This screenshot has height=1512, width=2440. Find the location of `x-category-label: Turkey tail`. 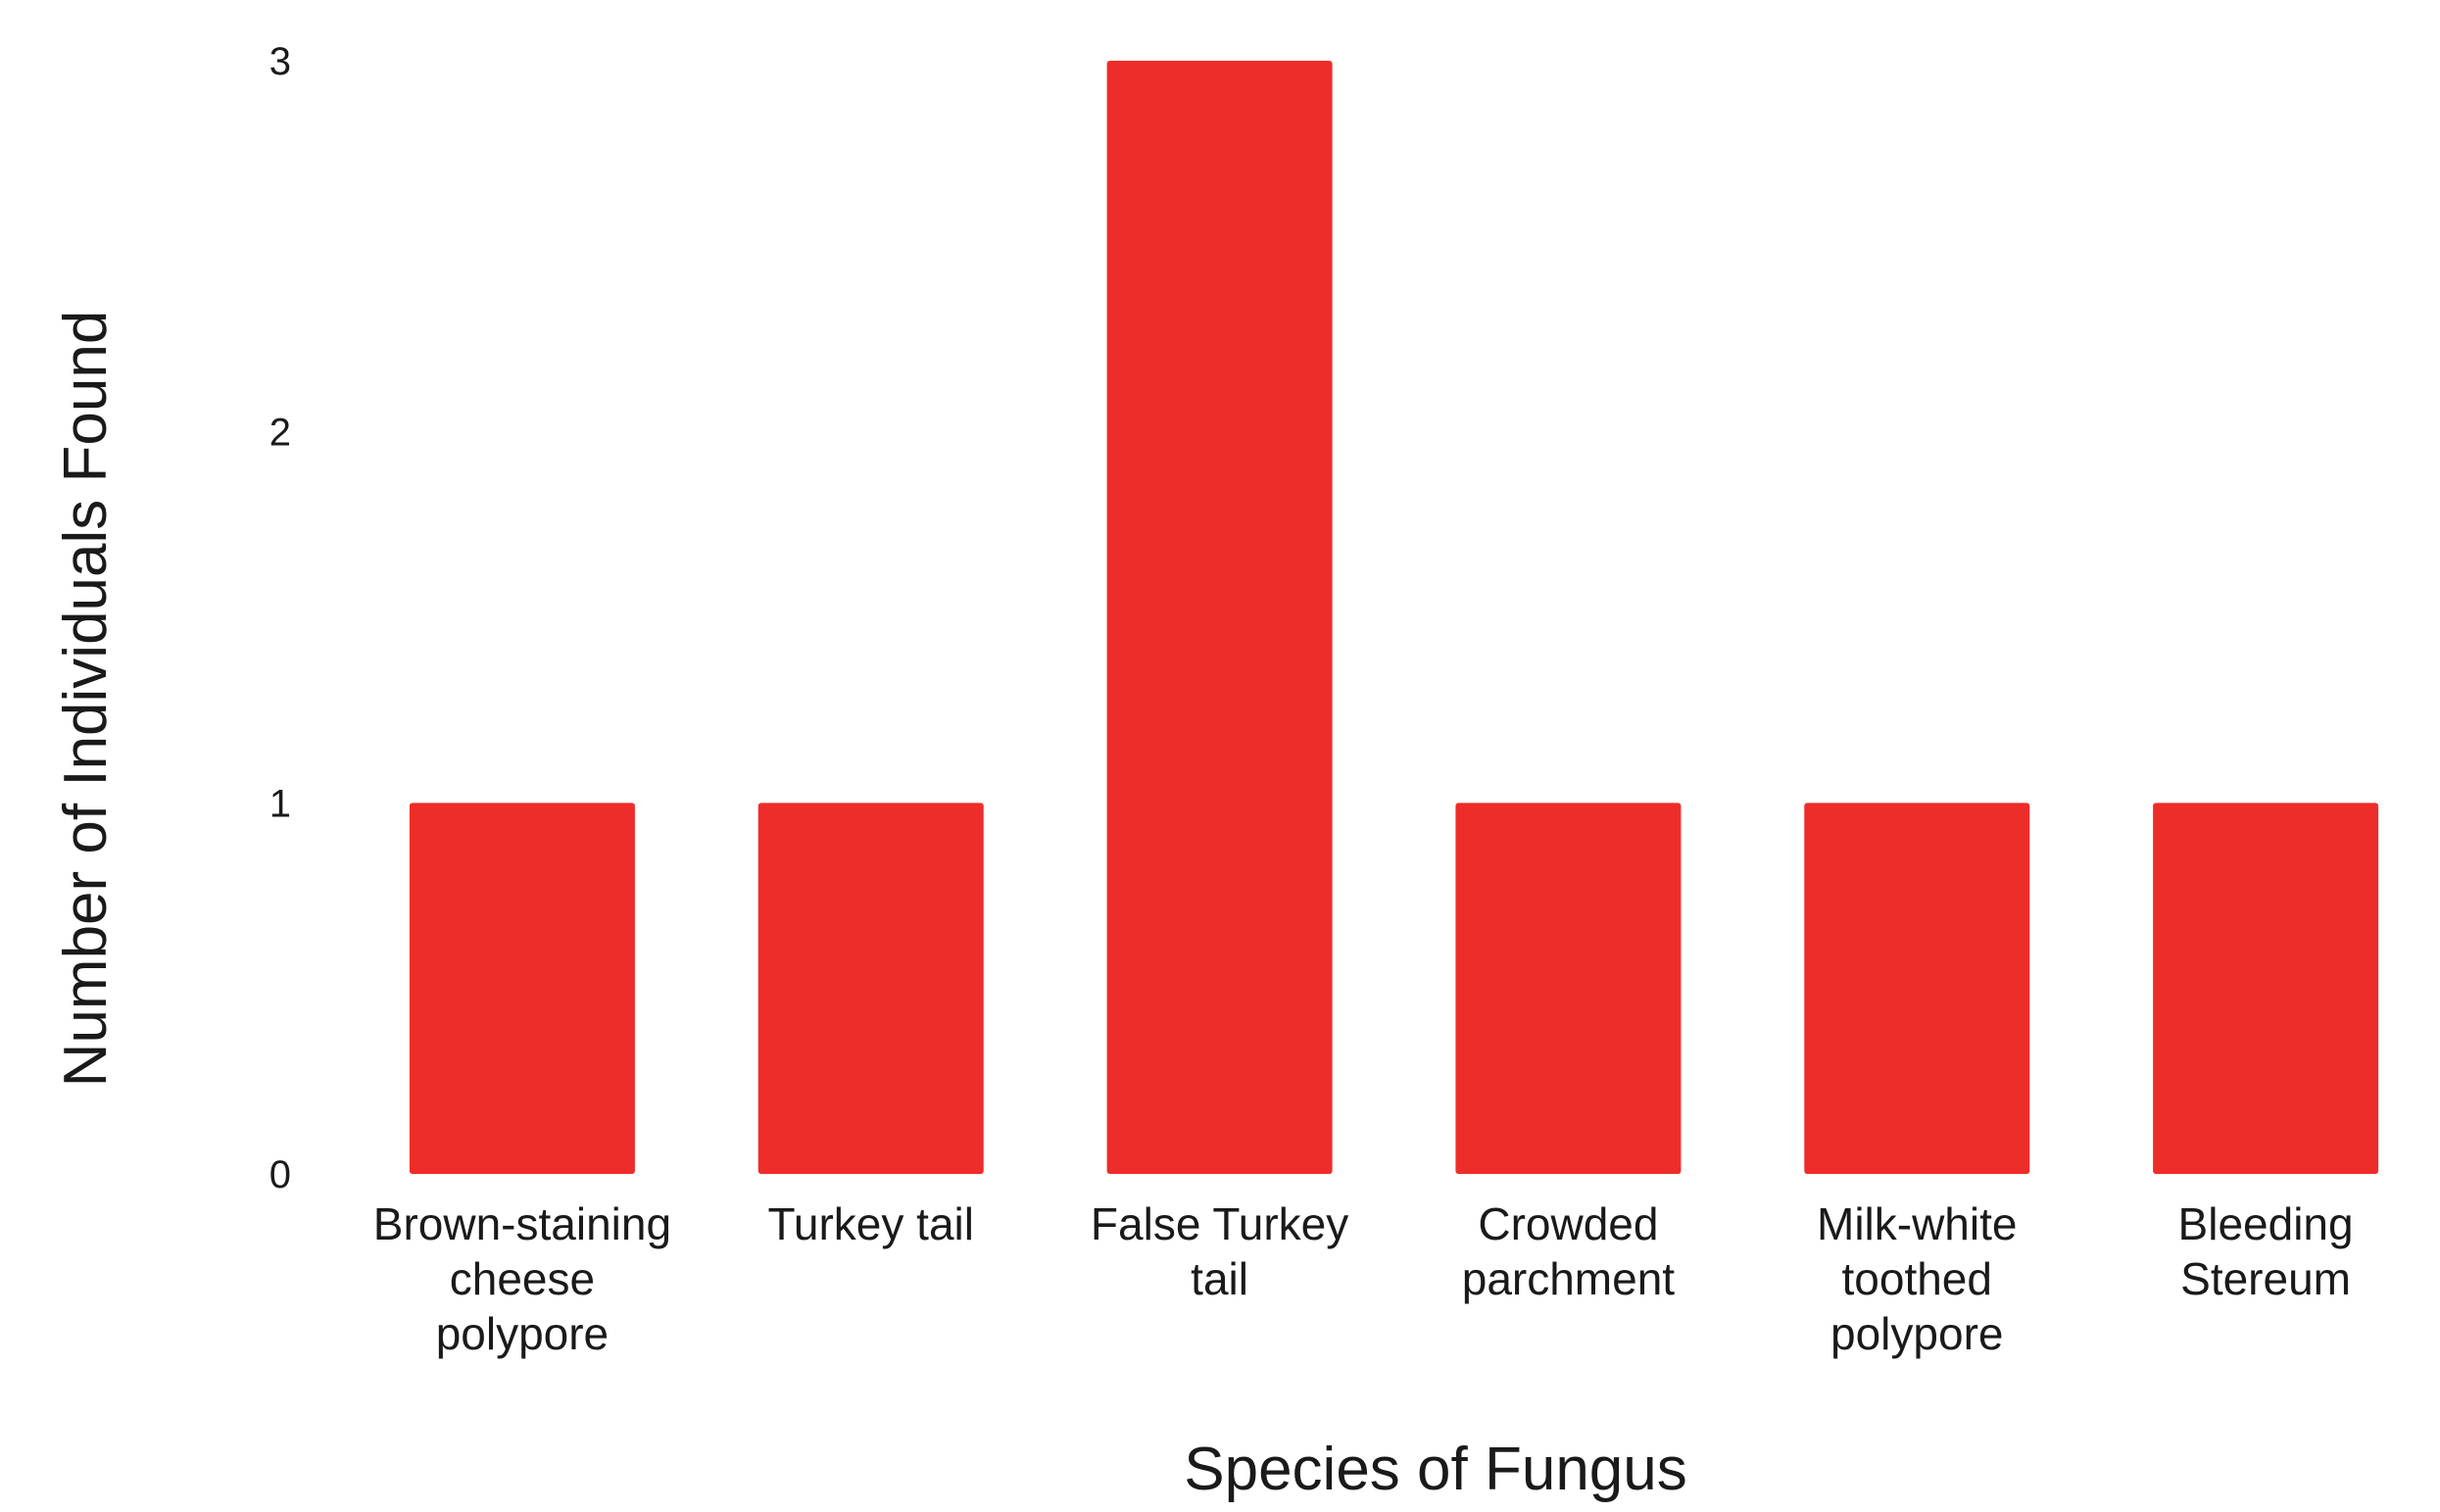

x-category-label: Turkey tail is located at coordinates (871, 1223).